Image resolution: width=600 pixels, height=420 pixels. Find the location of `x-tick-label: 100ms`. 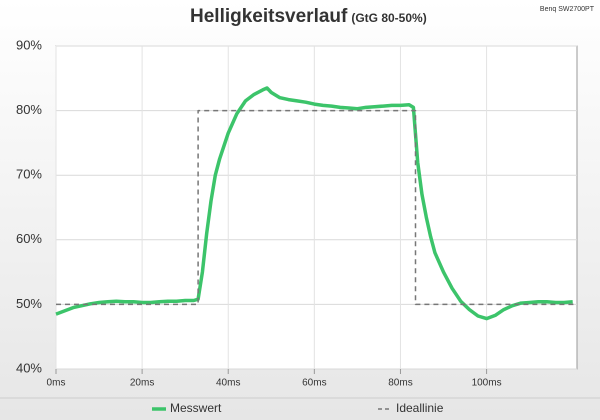

x-tick-label: 100ms is located at coordinates (487, 383).